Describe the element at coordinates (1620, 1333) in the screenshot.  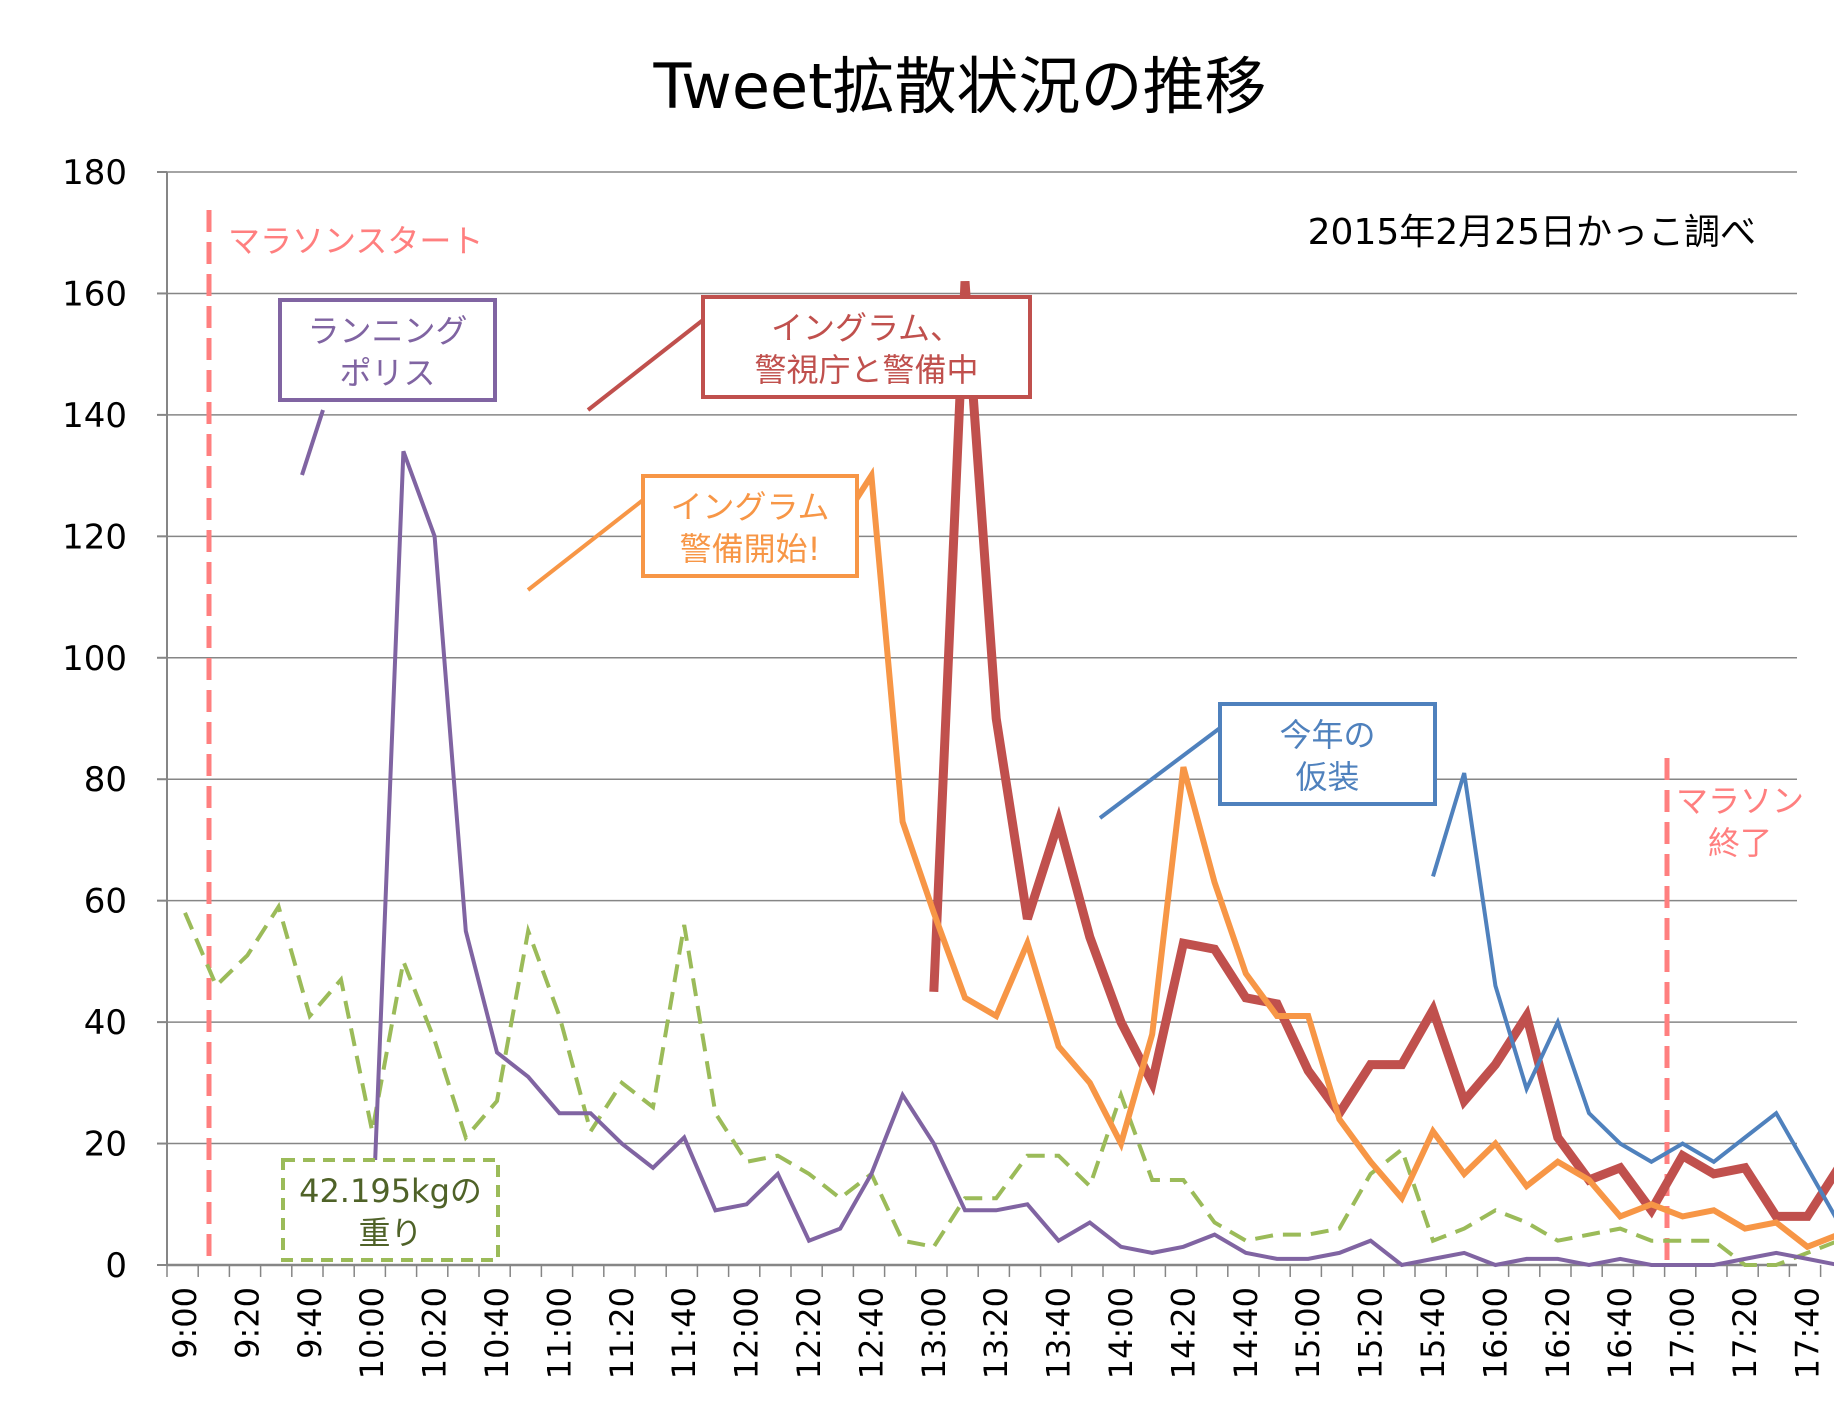
I see `x-tick-label: 16:40` at that location.